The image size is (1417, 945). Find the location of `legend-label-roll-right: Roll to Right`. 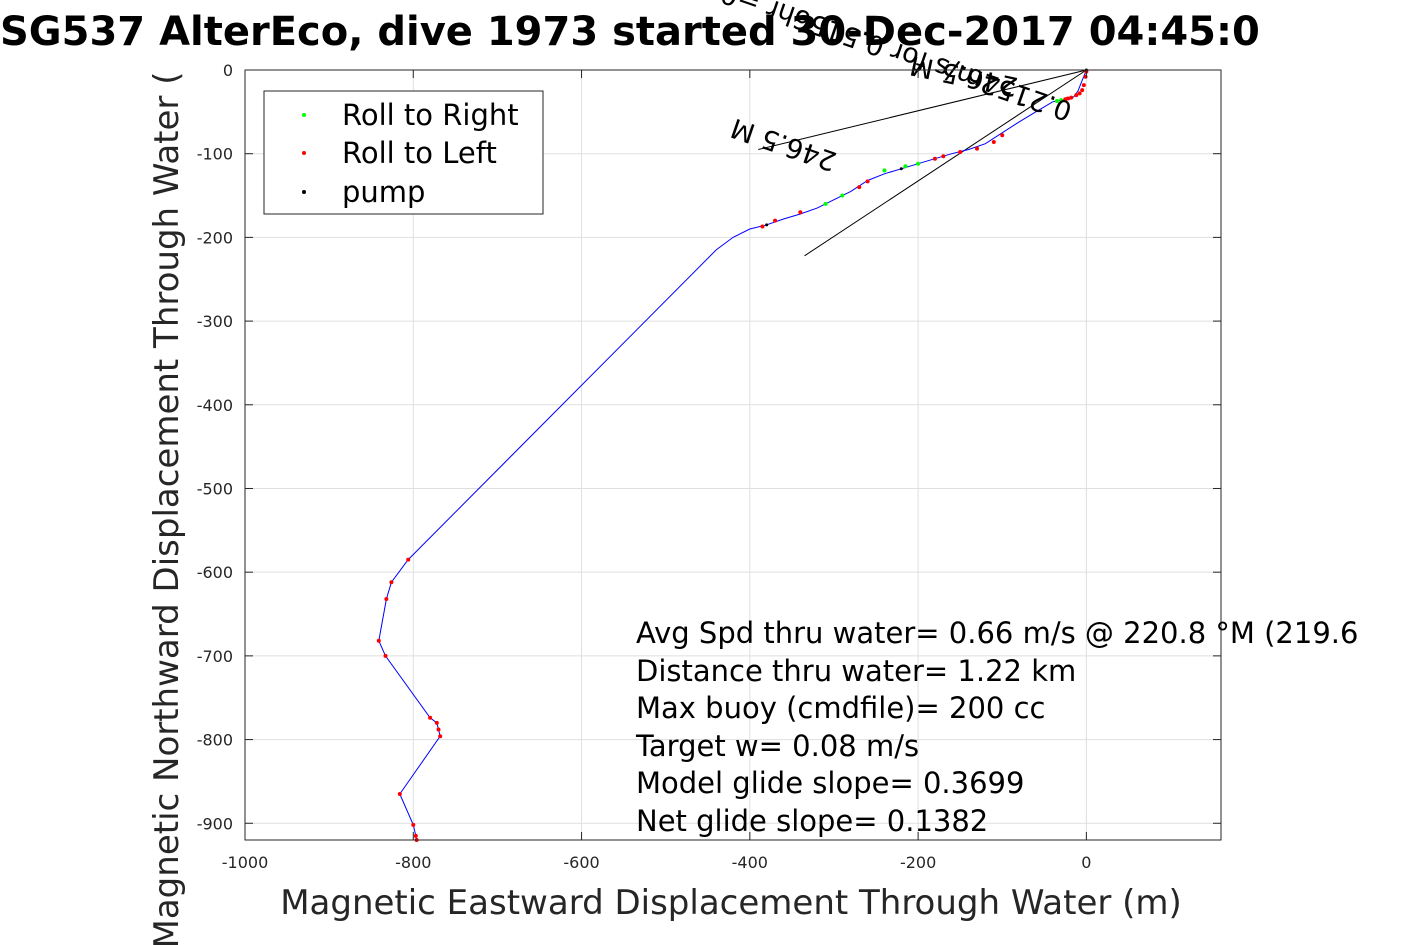

legend-label-roll-right: Roll to Right is located at coordinates (430, 115).